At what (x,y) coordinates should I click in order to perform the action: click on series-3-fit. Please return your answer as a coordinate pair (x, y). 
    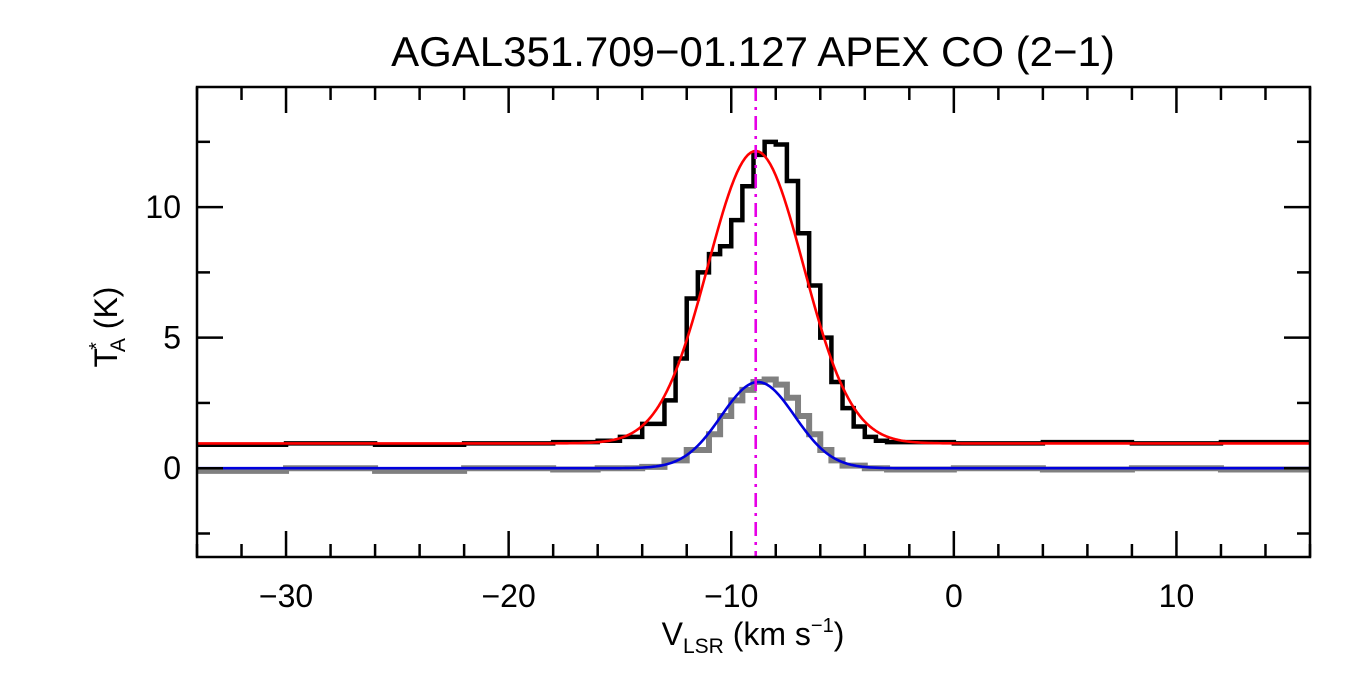
    Looking at the image, I should click on (753, 425).